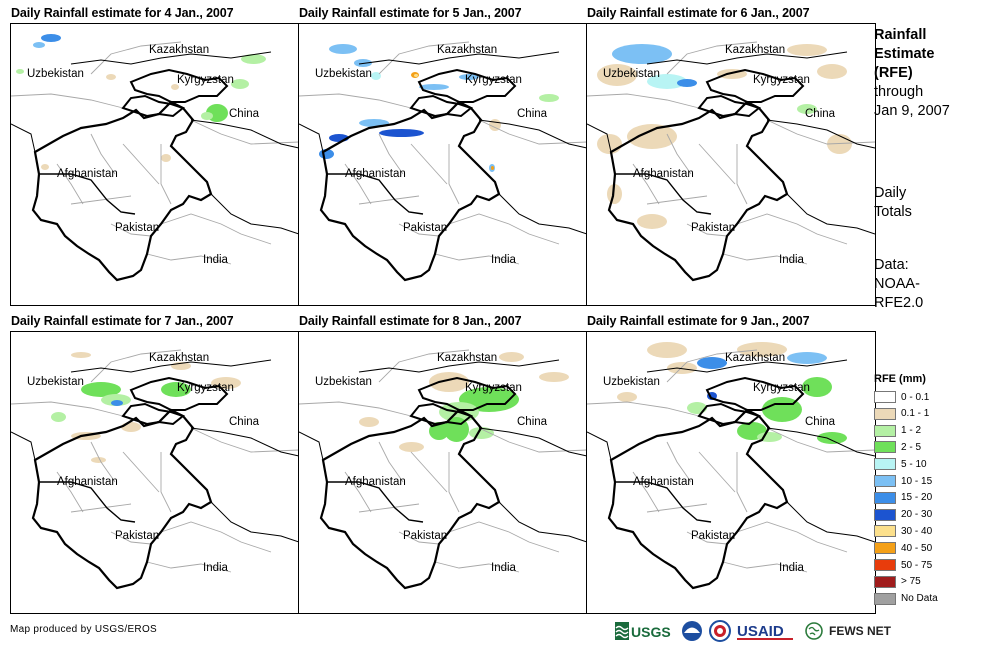 This screenshot has width=983, height=649. I want to click on map-credit: Map produced by USGS/EROS, so click(84, 629).